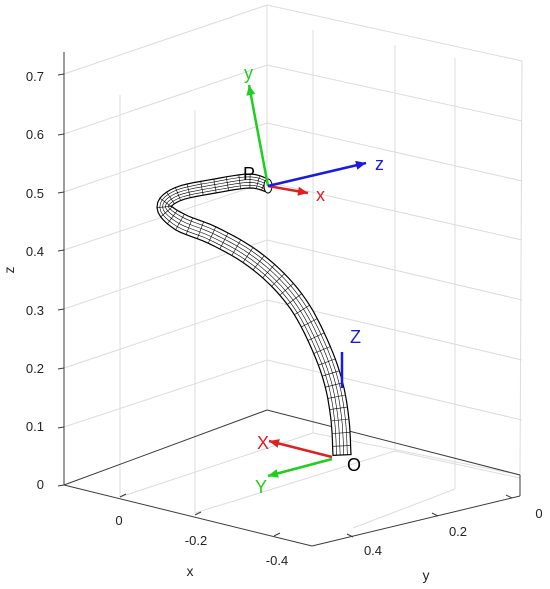  I want to click on y-tick-label: 0.4, so click(373, 550).